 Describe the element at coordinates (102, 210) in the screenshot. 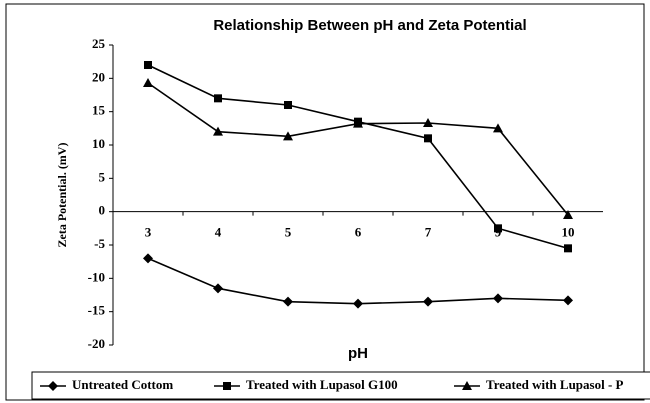

I see `y-tick-label: 0` at that location.